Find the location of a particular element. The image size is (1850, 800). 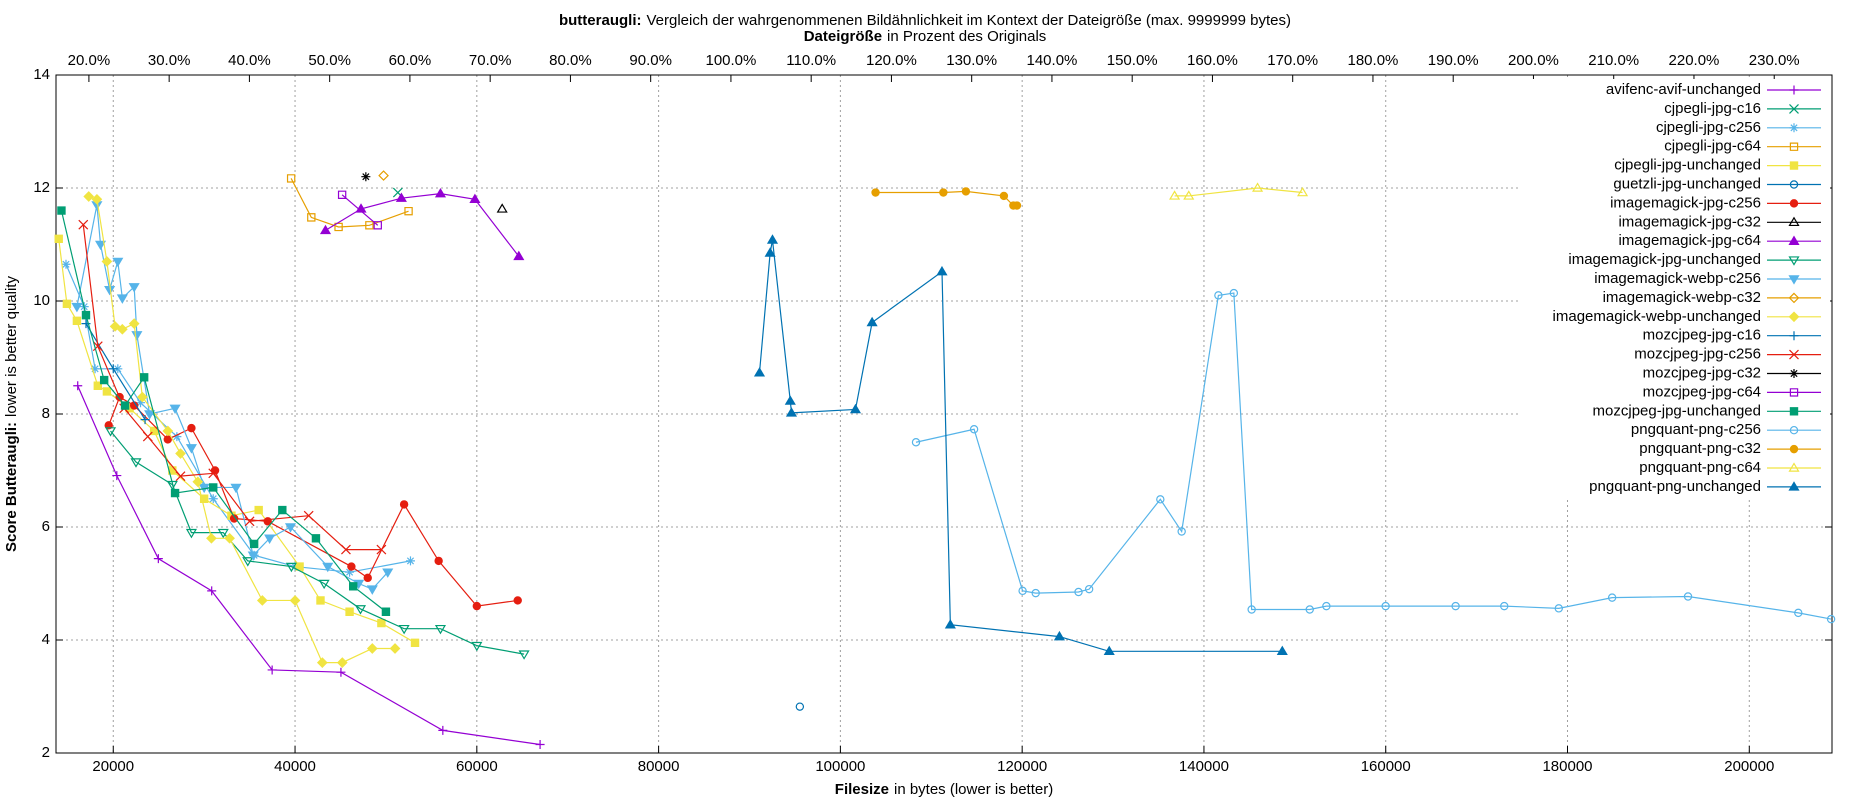

y-tick-label: 14 is located at coordinates (41, 74).